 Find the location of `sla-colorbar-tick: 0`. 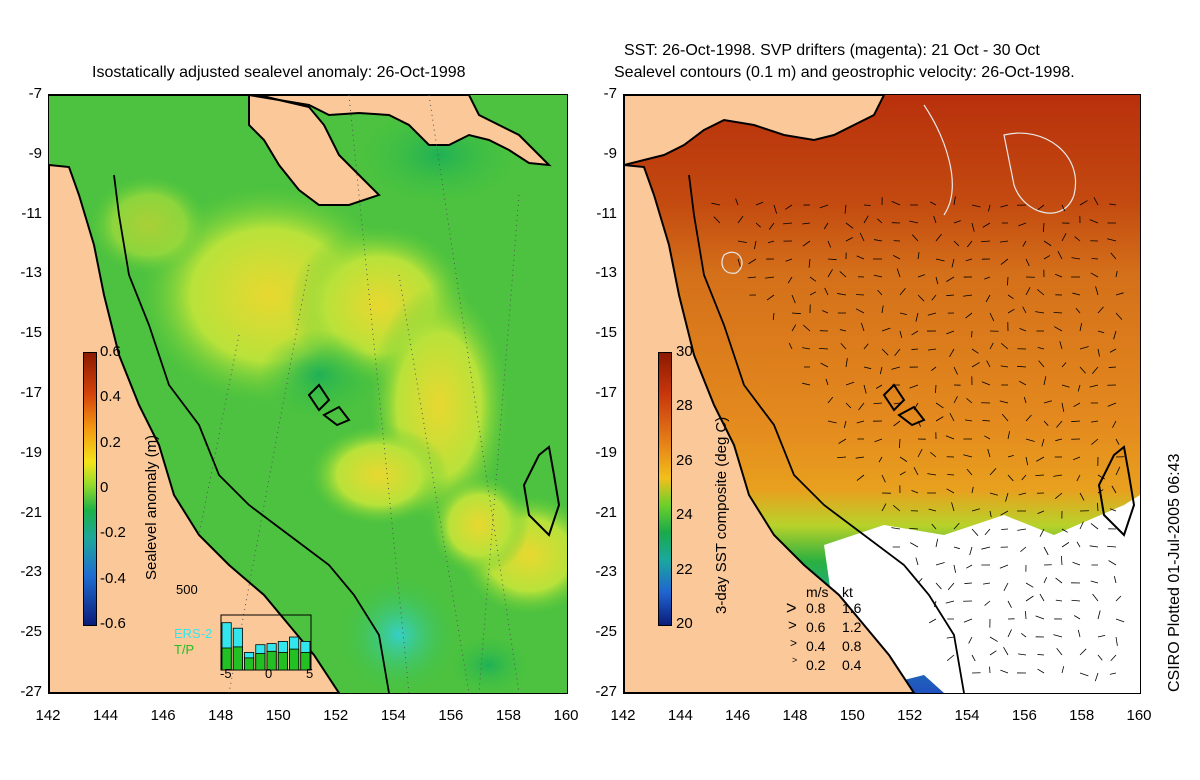

sla-colorbar-tick: 0 is located at coordinates (104, 487).